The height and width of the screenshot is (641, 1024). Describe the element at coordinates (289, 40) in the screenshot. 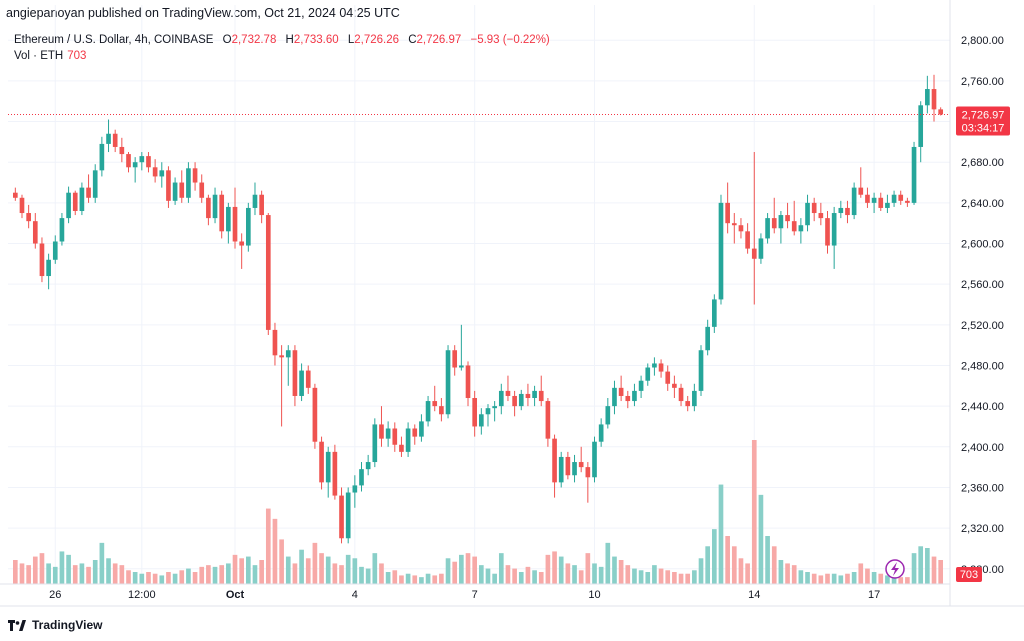

I see `high-label: H` at that location.